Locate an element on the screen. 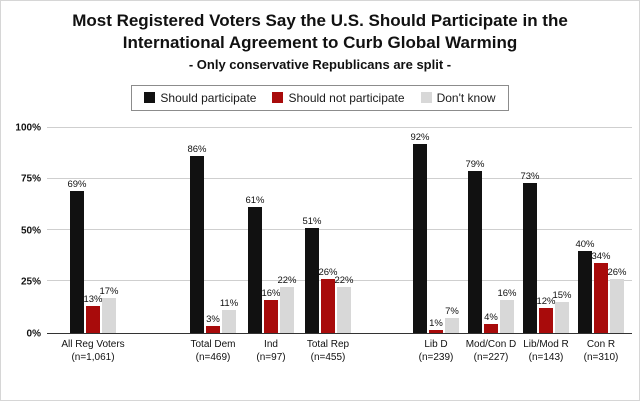 Image resolution: width=640 pixels, height=401 pixels. legend-item: Should participate is located at coordinates (200, 98).